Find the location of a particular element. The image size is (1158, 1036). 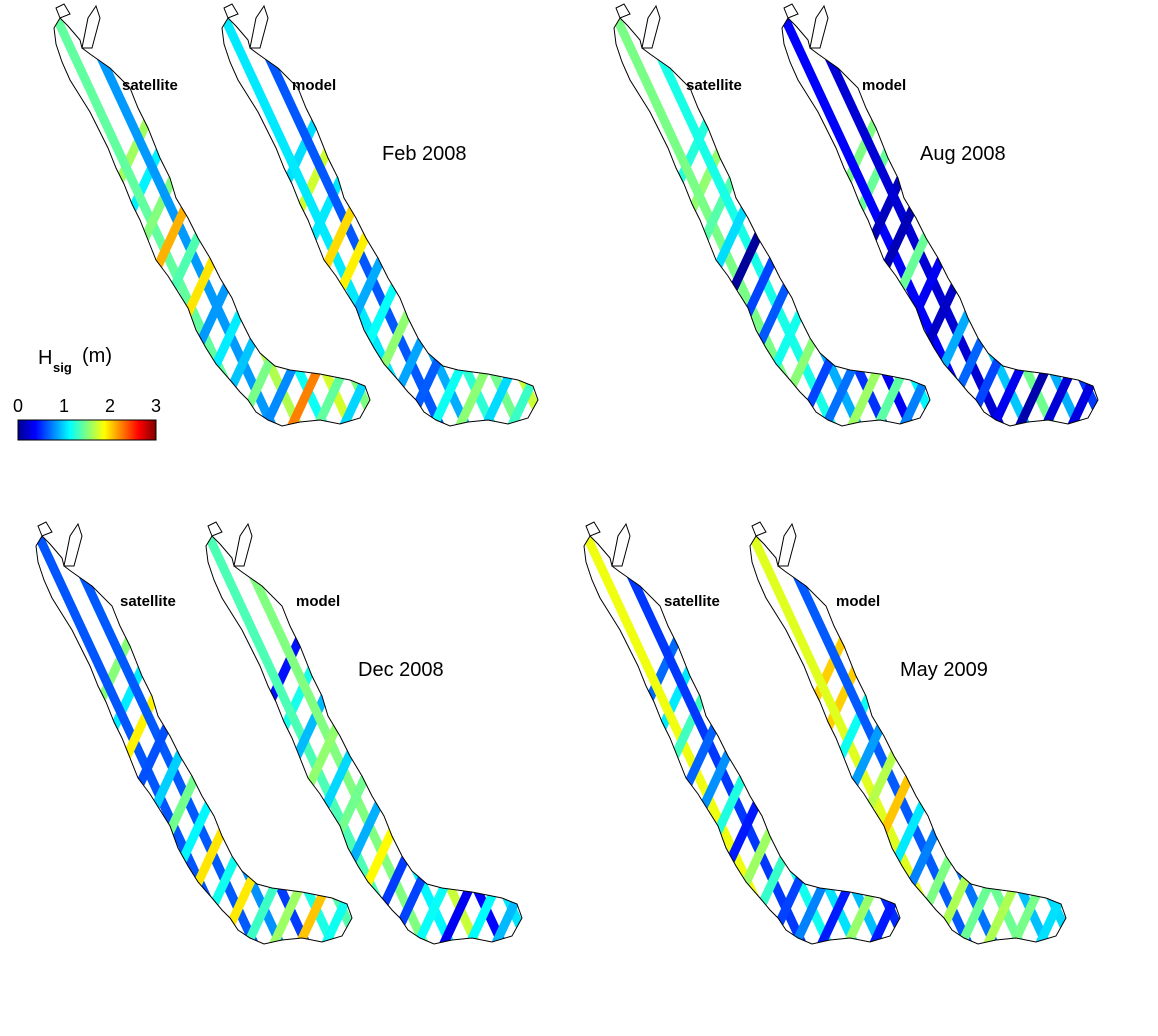

date-label: Aug 2008 is located at coordinates (963, 154).